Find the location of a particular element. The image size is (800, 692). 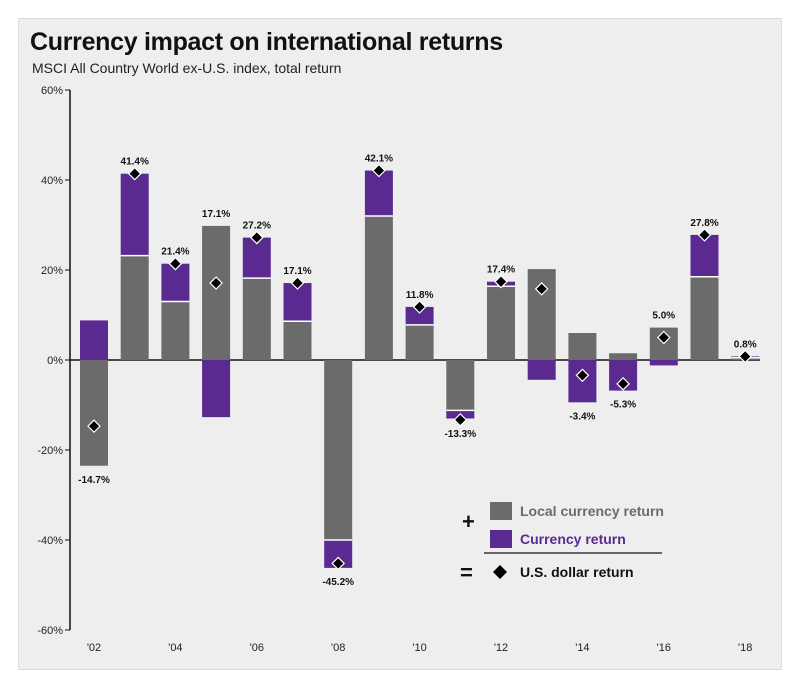

legend-label-usd: U.S. dollar return is located at coordinates (577, 572).